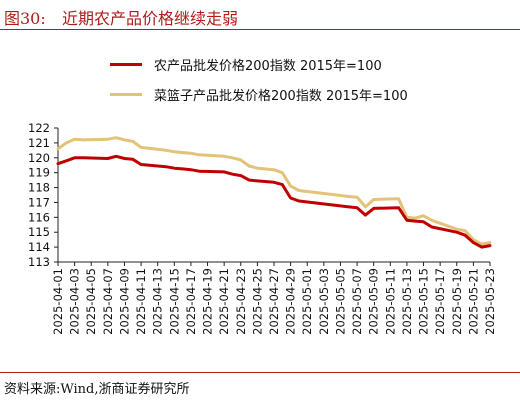 This screenshot has width=520, height=402. What do you see at coordinates (424, 301) in the screenshot?
I see `x-tick-label: 2025-05-15` at bounding box center [424, 301].